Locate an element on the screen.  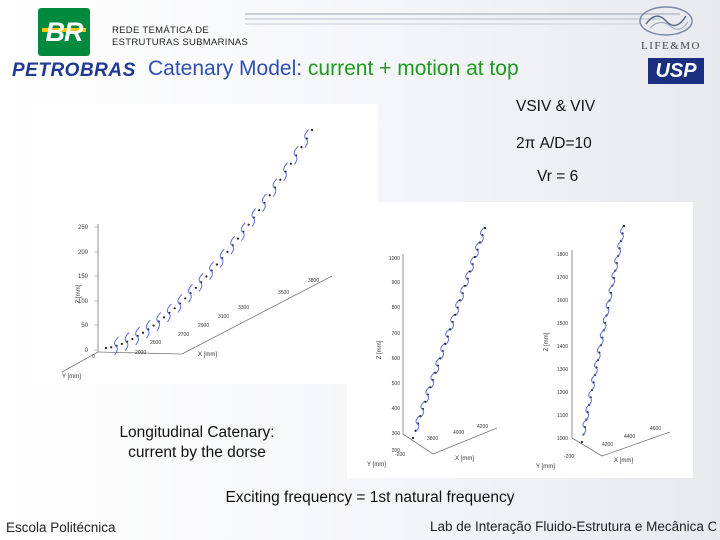
right-z-tick: 1500 is located at coordinates (562, 324).